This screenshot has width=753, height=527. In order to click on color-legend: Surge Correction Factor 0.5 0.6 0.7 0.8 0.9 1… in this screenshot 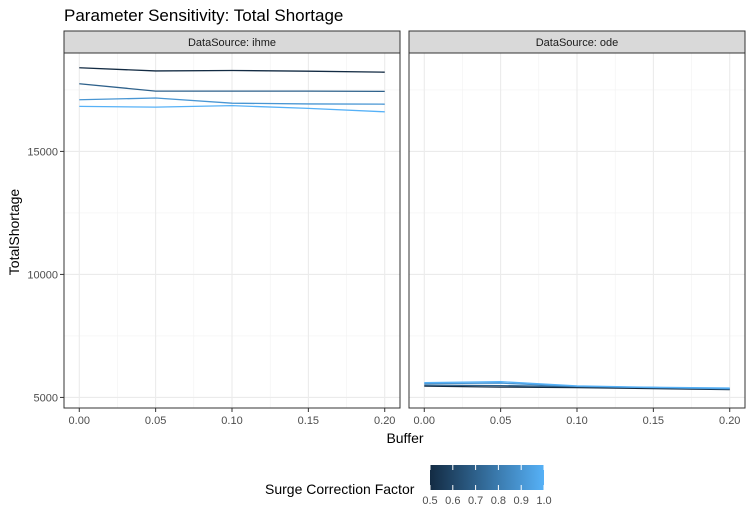, I will do `click(408, 486)`.